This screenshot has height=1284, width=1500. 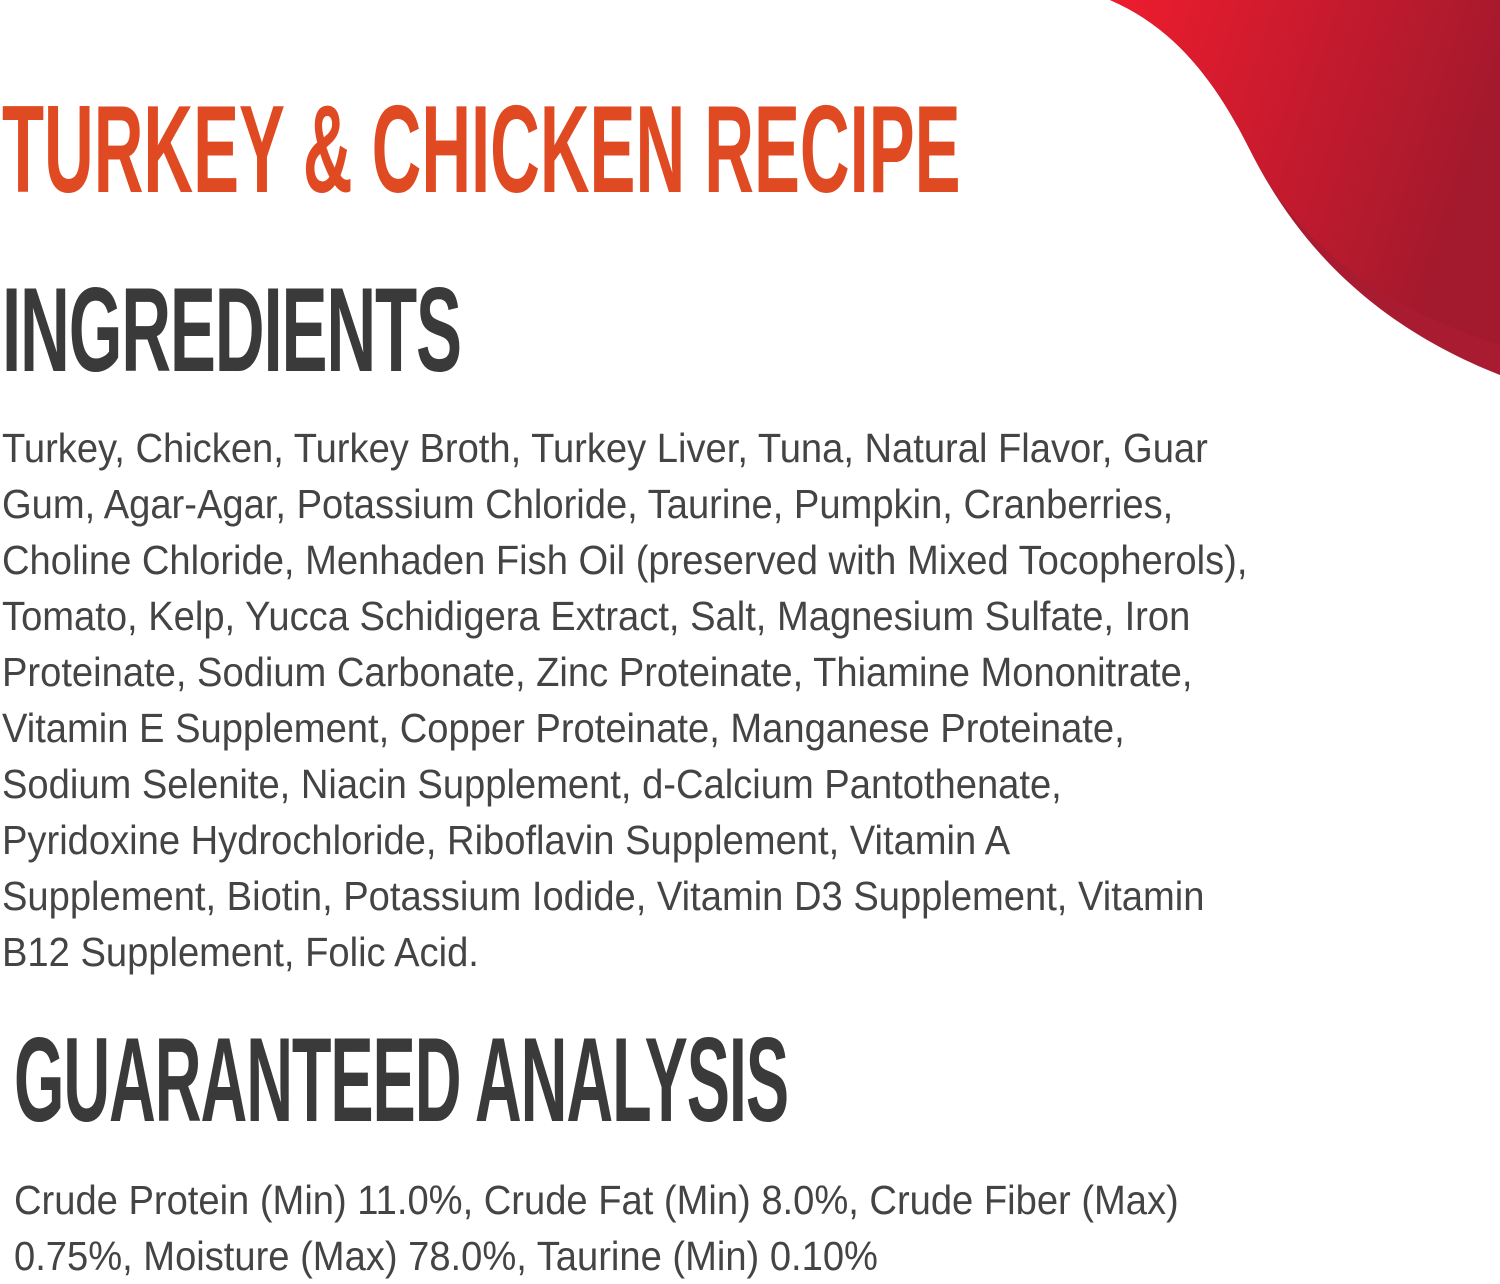 What do you see at coordinates (232, 330) in the screenshot?
I see `ingredients-heading: INGREDIENTS` at bounding box center [232, 330].